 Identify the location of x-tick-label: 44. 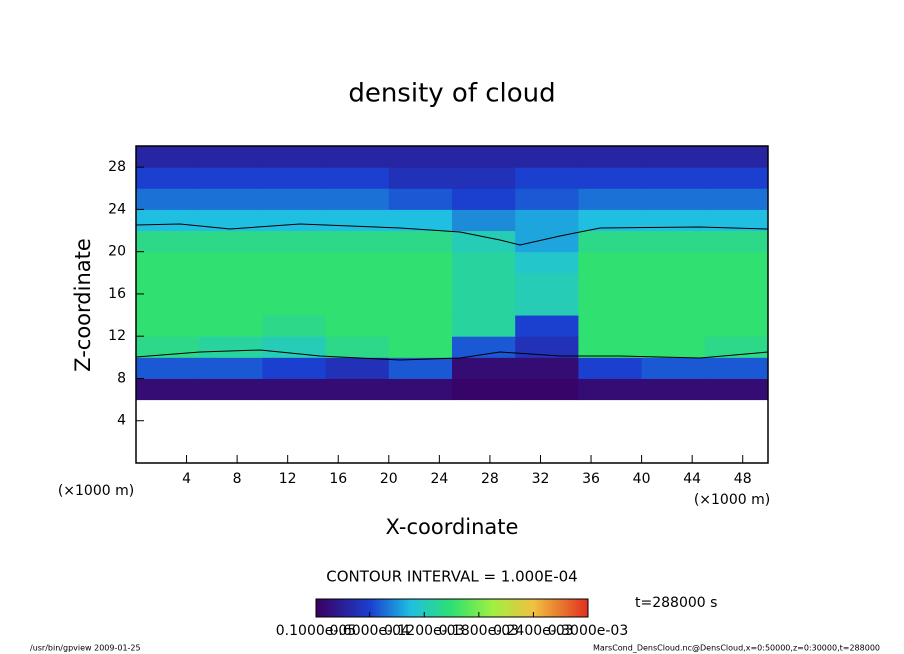
(692, 479).